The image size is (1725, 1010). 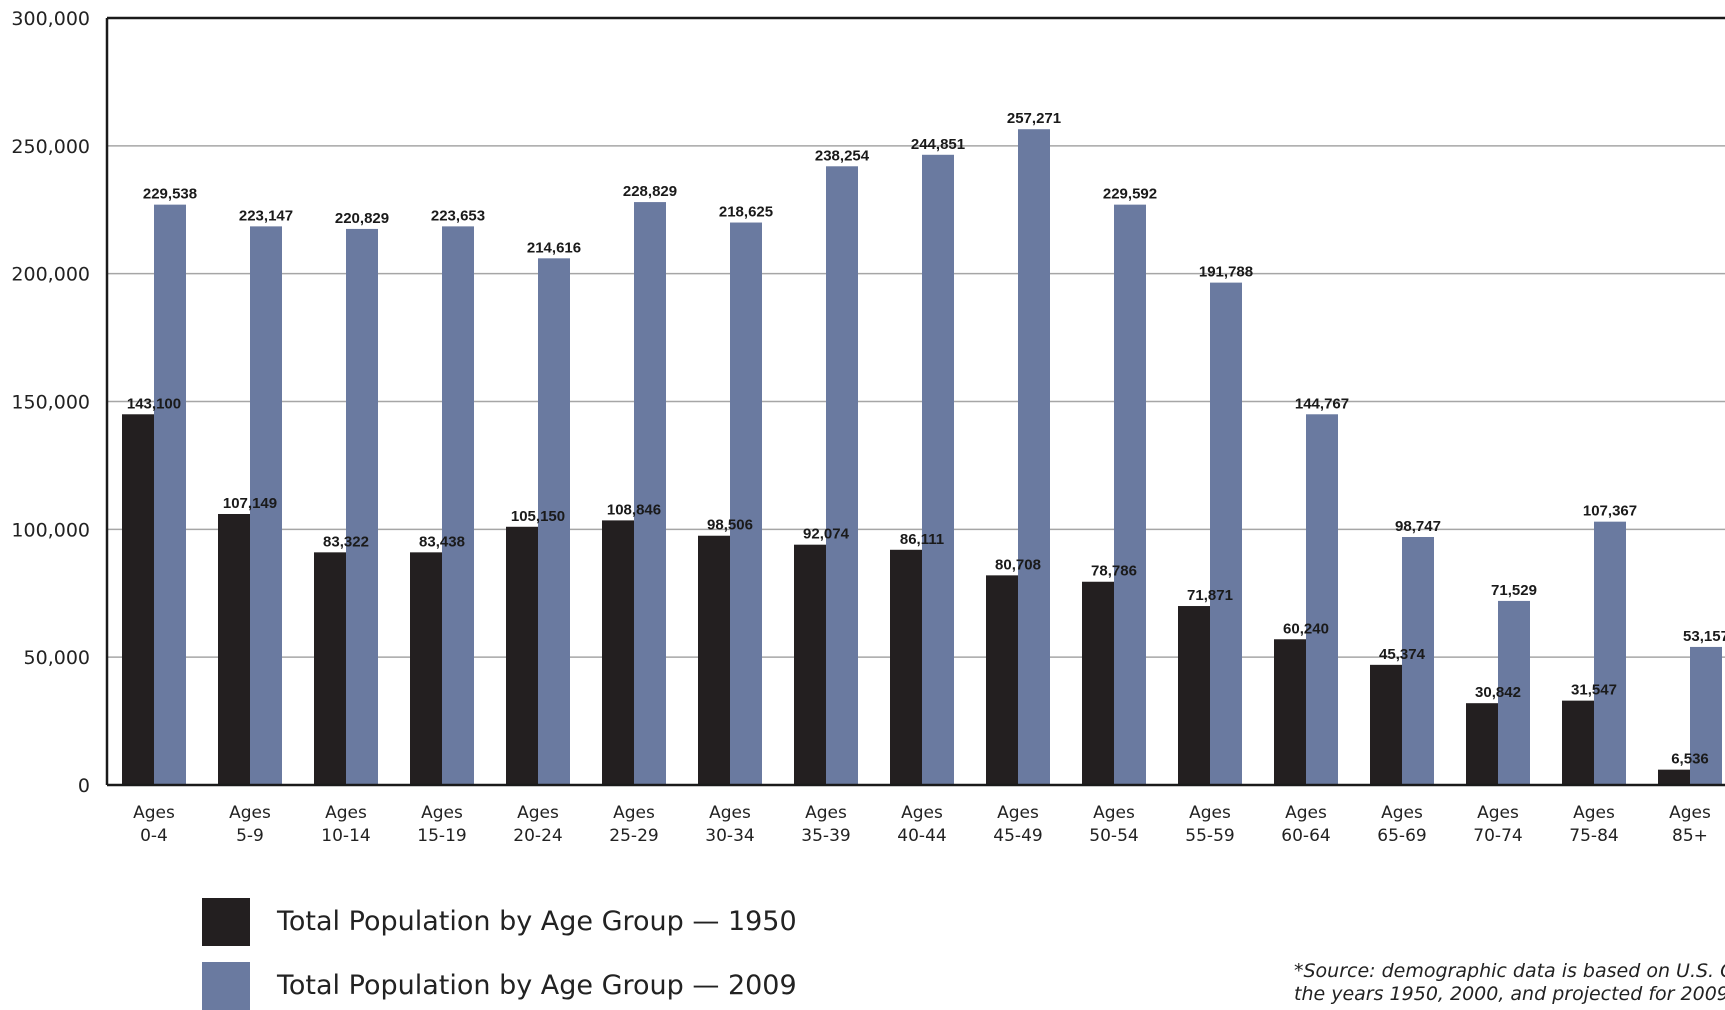 I want to click on data-label-2009: 229,538, so click(x=170, y=194).